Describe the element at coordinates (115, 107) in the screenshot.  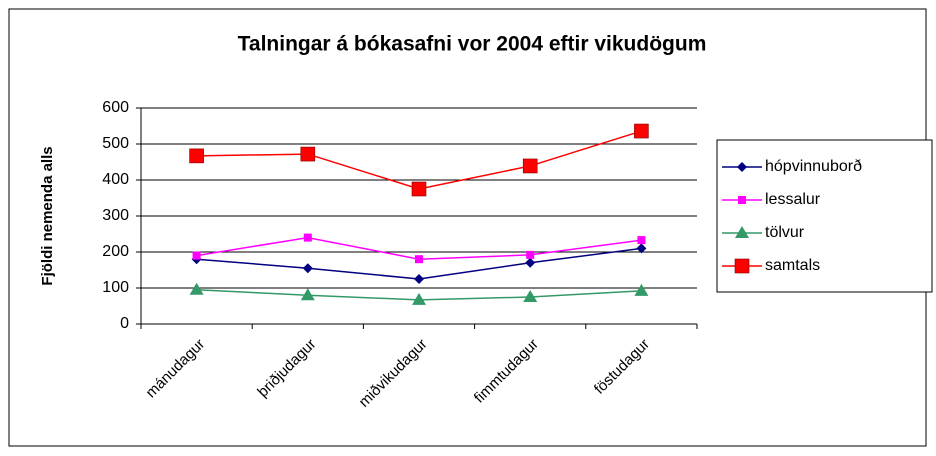
I see `y-tick-label: 600` at that location.